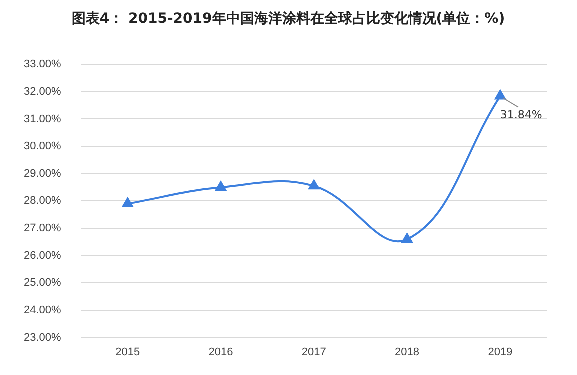 The width and height of the screenshot is (577, 375). I want to click on y-tick-label: 30.00%, so click(43, 146).